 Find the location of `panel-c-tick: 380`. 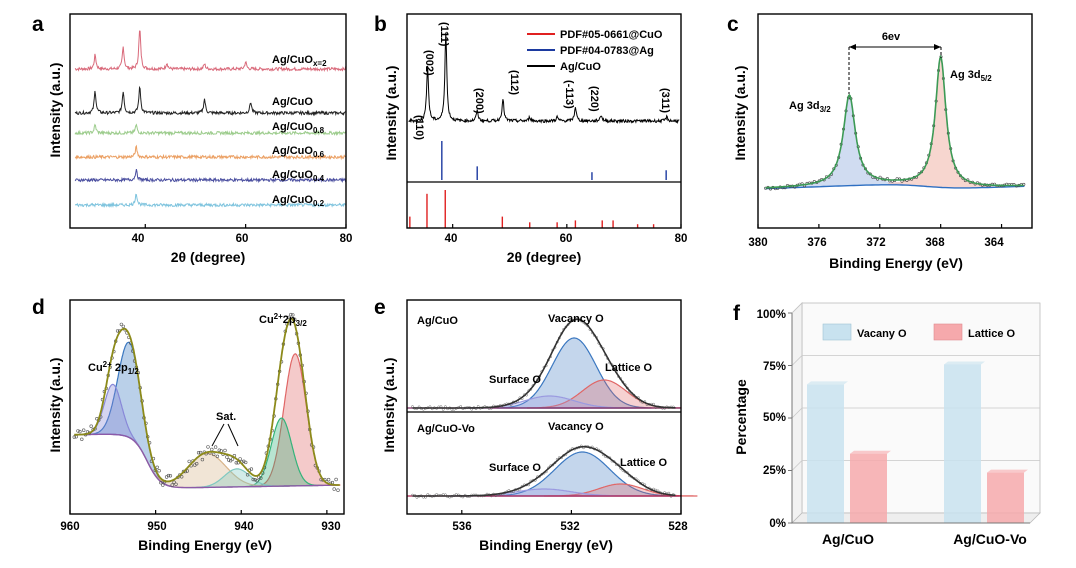

panel-c-tick: 380 is located at coordinates (757, 243).